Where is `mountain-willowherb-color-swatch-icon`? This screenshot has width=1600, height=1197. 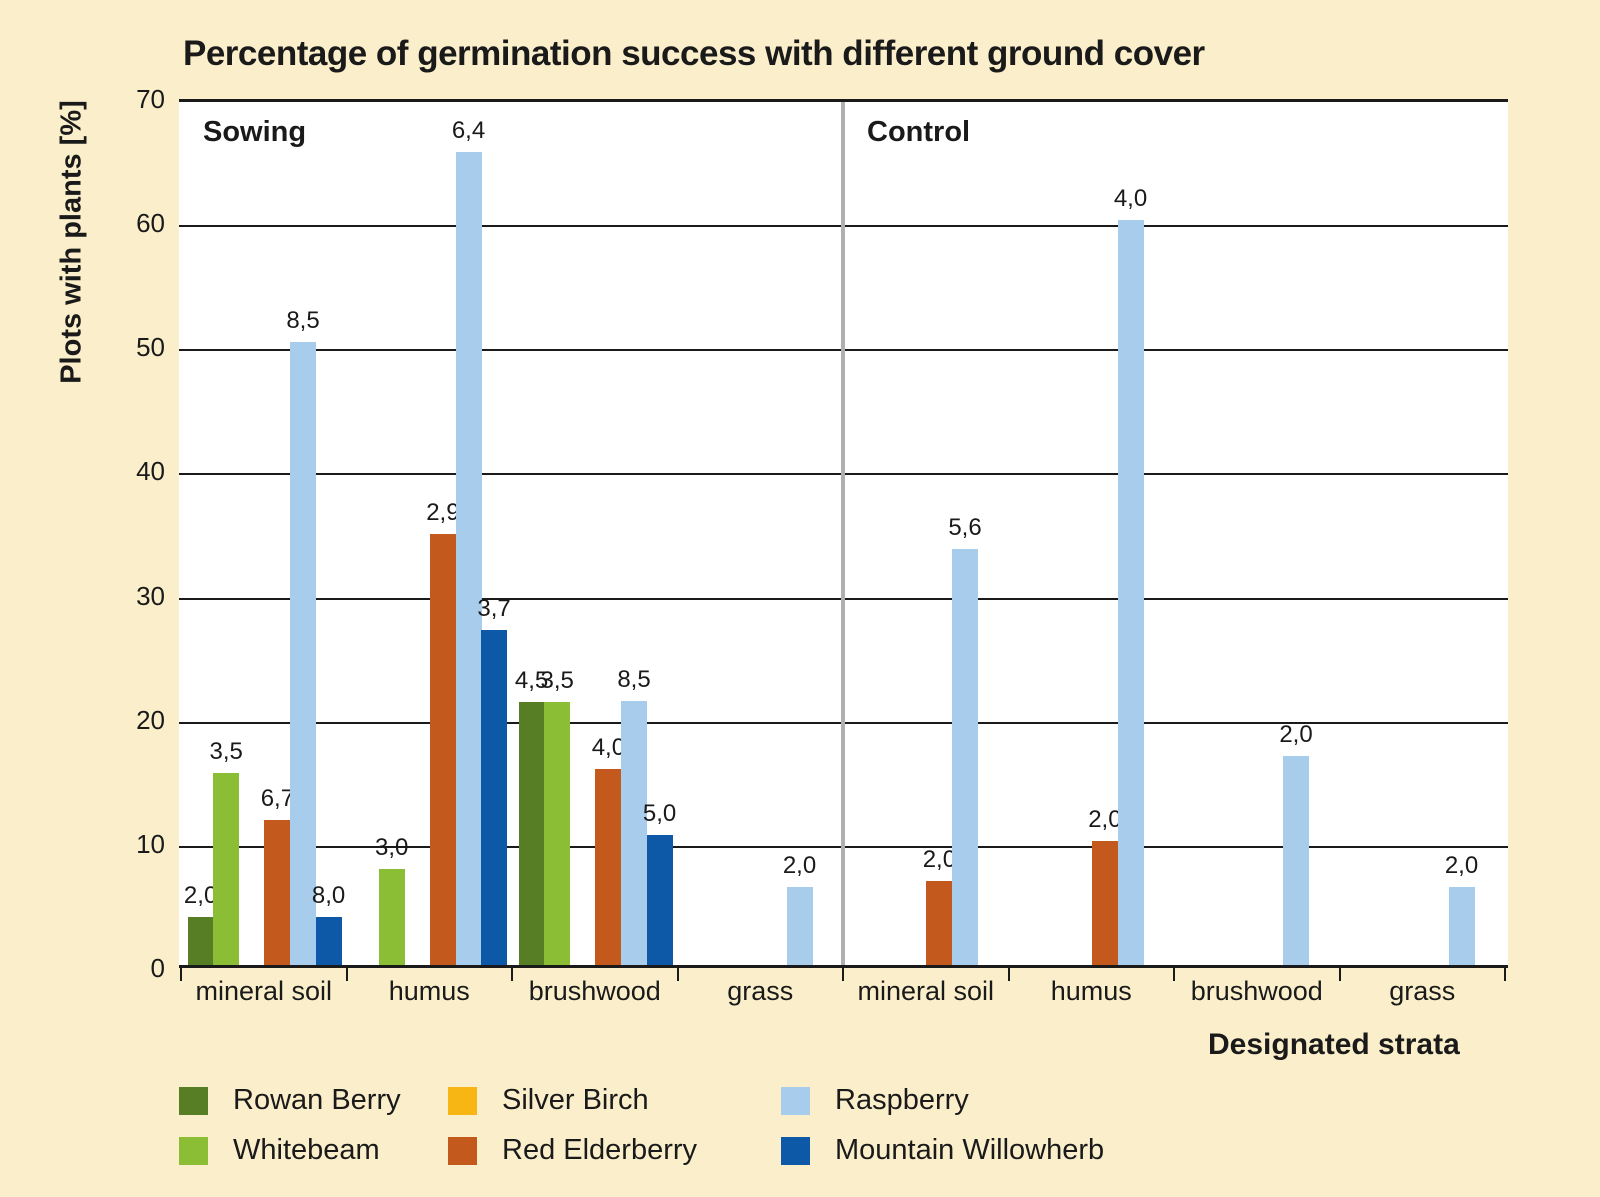 mountain-willowherb-color-swatch-icon is located at coordinates (795, 1150).